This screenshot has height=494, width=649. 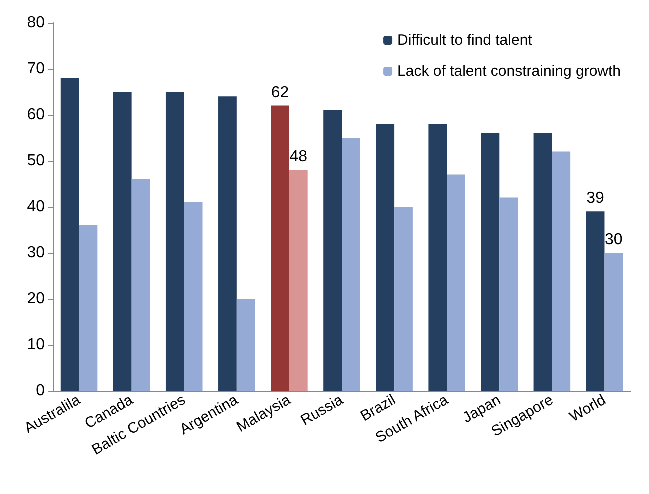 I want to click on y-tick-label: 80, so click(x=36, y=23).